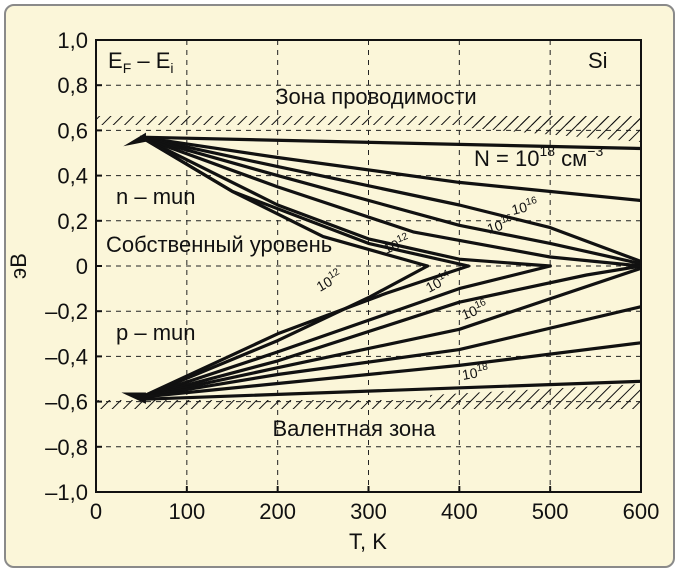 Image resolution: width=681 pixels, height=574 pixels. I want to click on y-tick-label: –0,2, so click(66, 311).